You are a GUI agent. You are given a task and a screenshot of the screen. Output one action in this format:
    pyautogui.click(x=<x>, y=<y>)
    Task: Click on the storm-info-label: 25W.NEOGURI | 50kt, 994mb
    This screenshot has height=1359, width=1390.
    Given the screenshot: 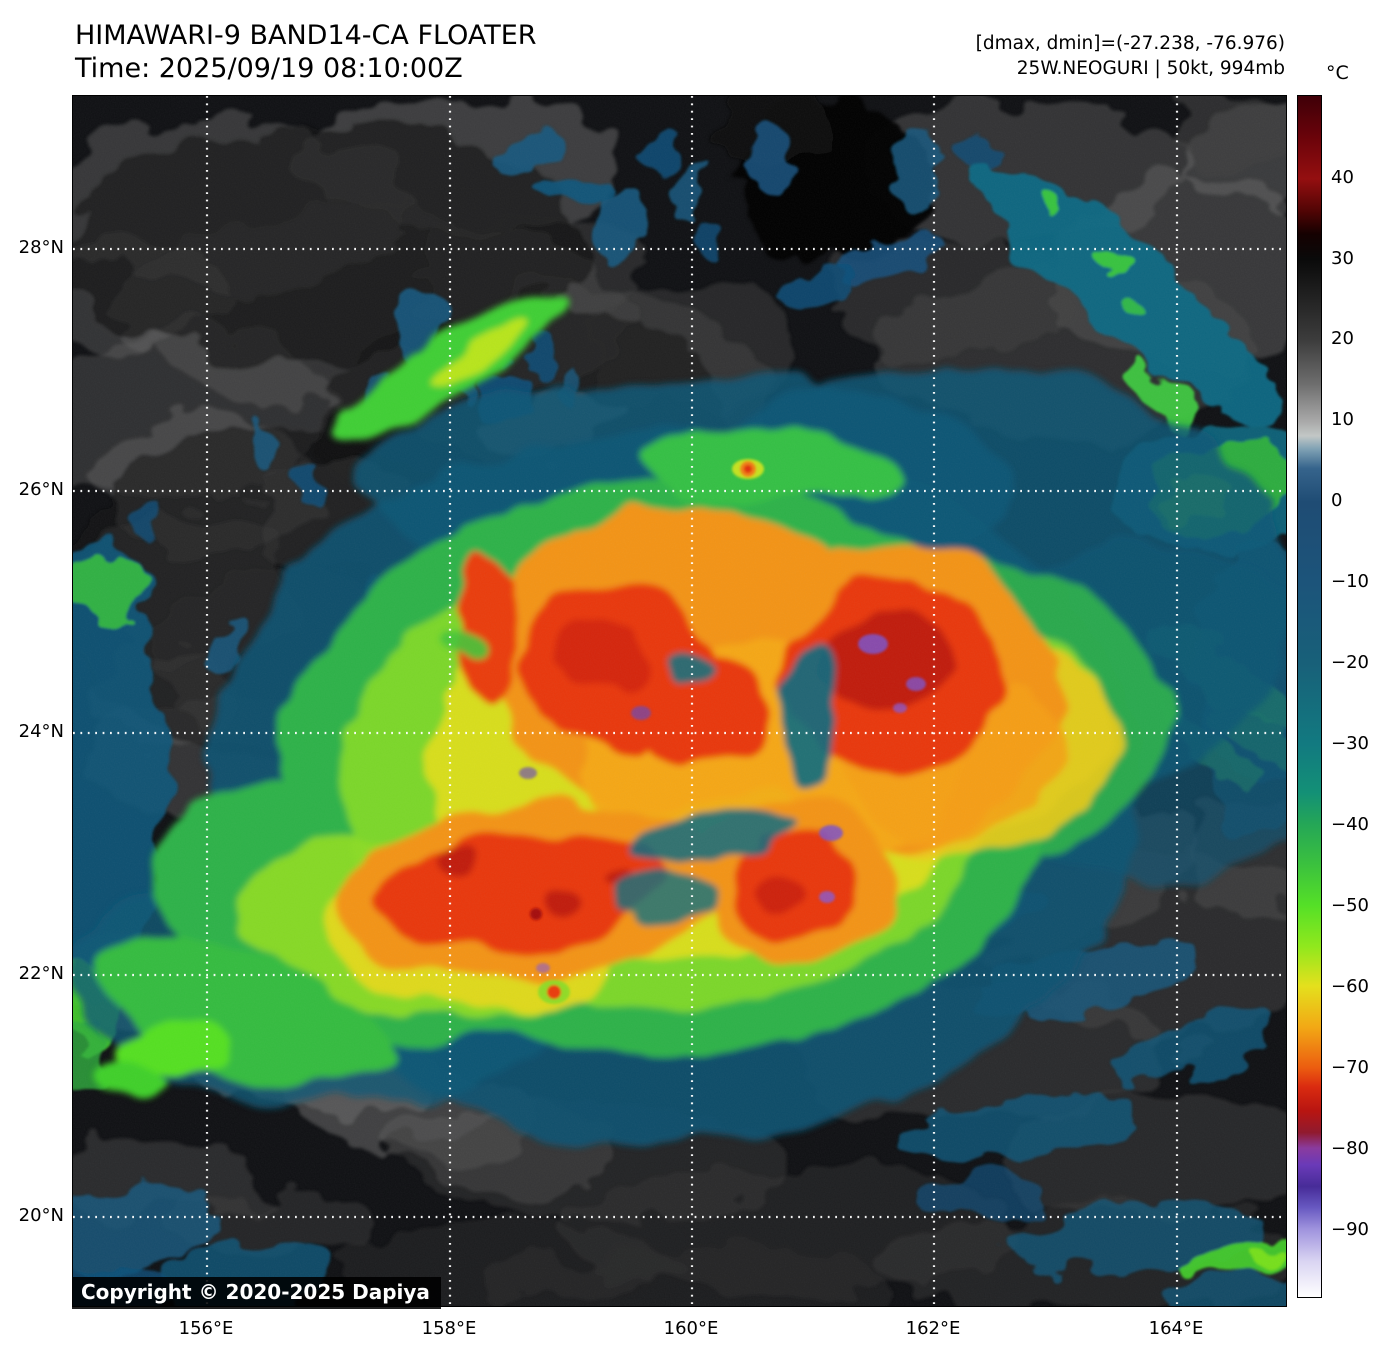 What is the action you would take?
    pyautogui.click(x=1150, y=68)
    